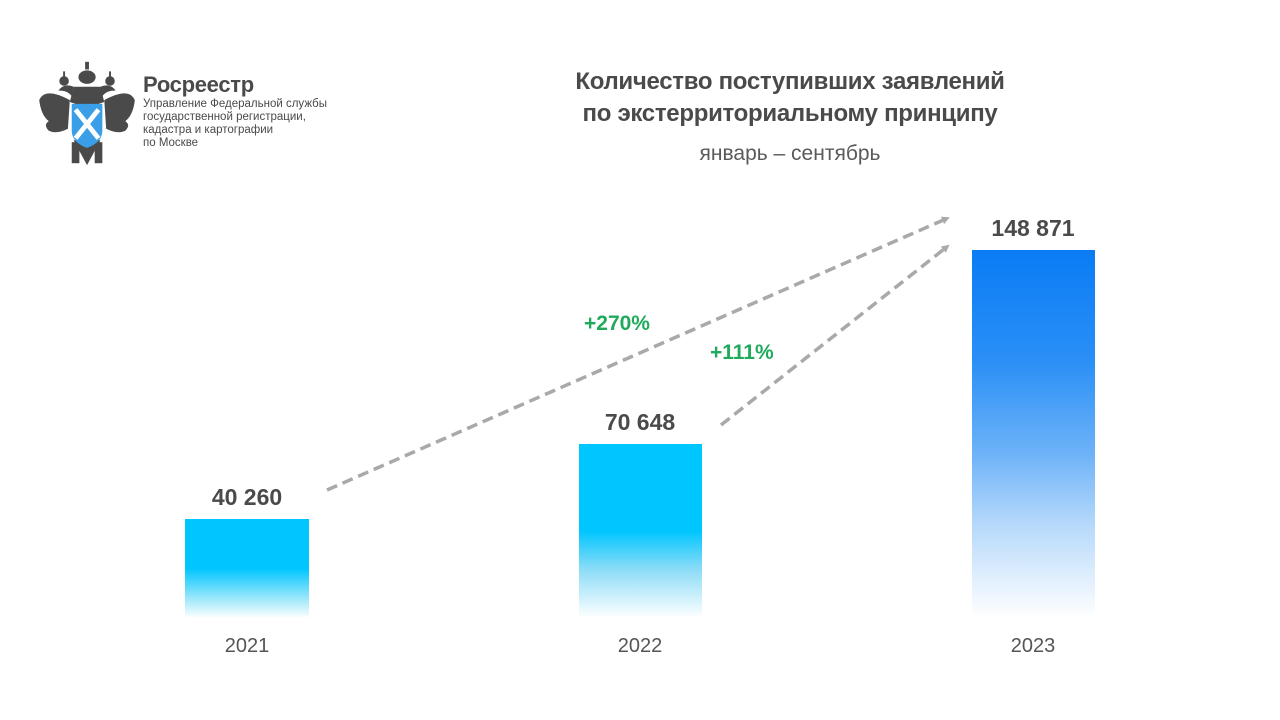  What do you see at coordinates (640, 531) in the screenshot?
I see `bar-2022` at bounding box center [640, 531].